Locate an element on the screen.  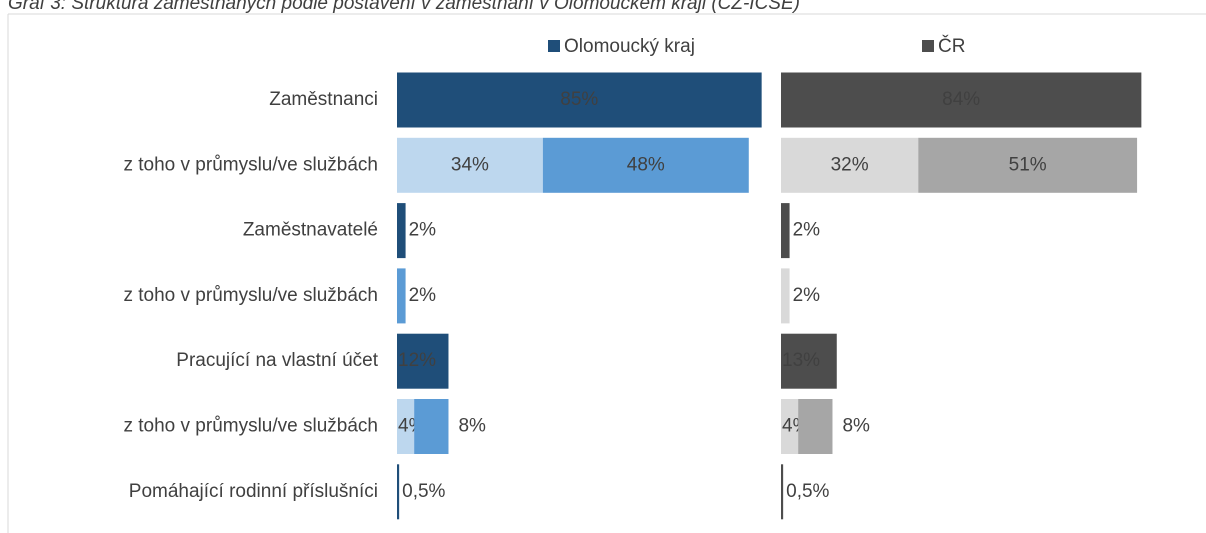
value-label: 84% is located at coordinates (961, 99).